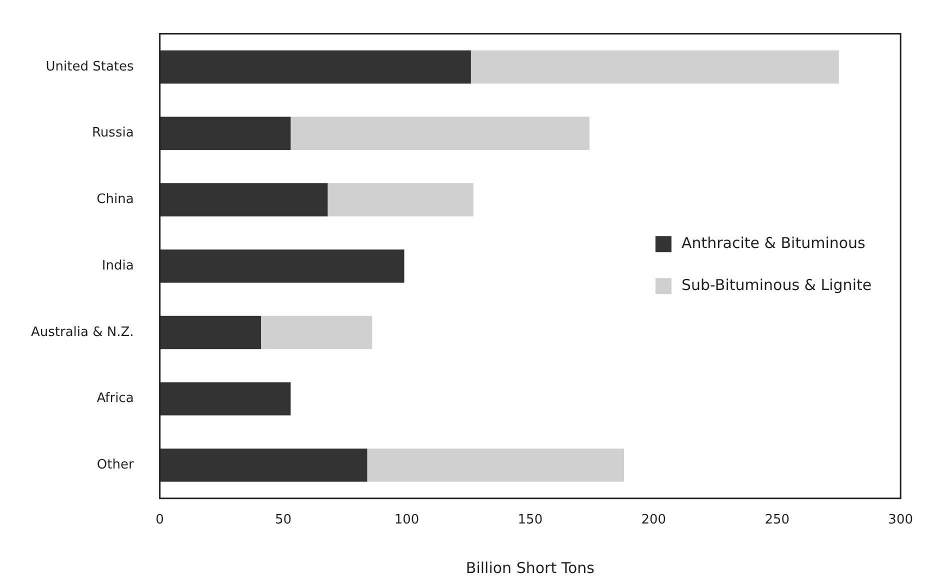 This screenshot has height=588, width=927. I want to click on y-tick-label: United States, so click(90, 66).